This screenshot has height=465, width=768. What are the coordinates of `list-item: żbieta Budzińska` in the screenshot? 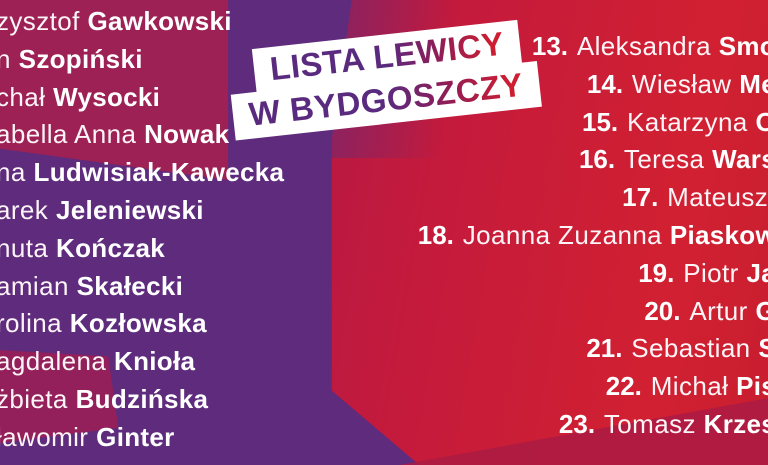 It's located at (142, 400).